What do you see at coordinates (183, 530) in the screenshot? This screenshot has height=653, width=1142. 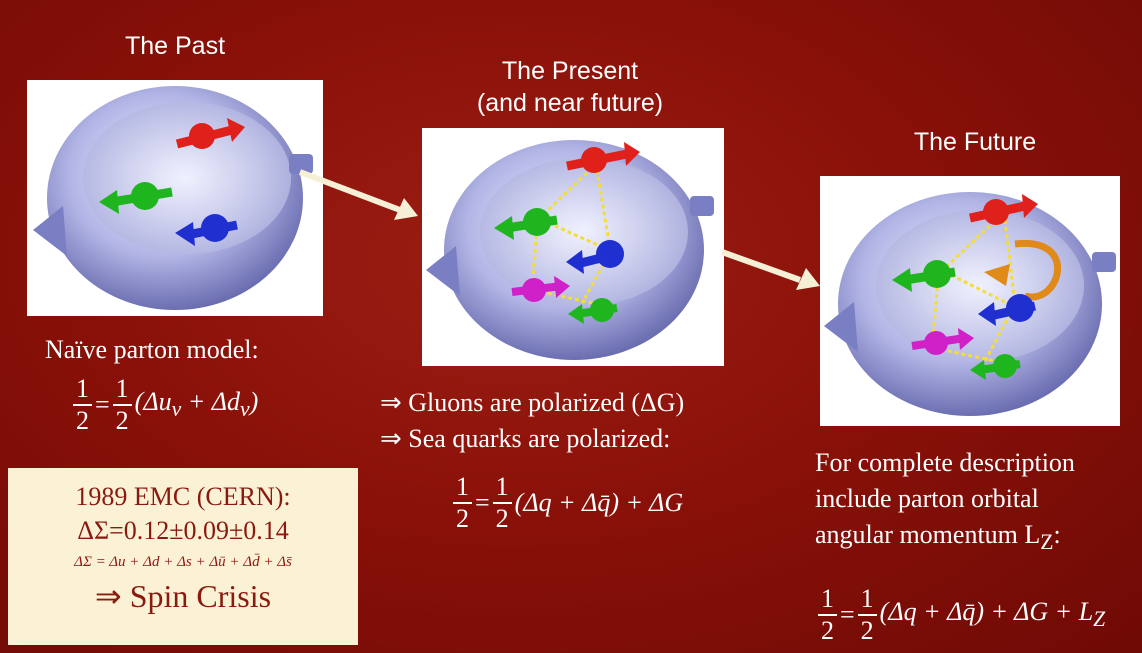 I see `emc-line2: ΔΣ=0.12±0.09±0.14` at bounding box center [183, 530].